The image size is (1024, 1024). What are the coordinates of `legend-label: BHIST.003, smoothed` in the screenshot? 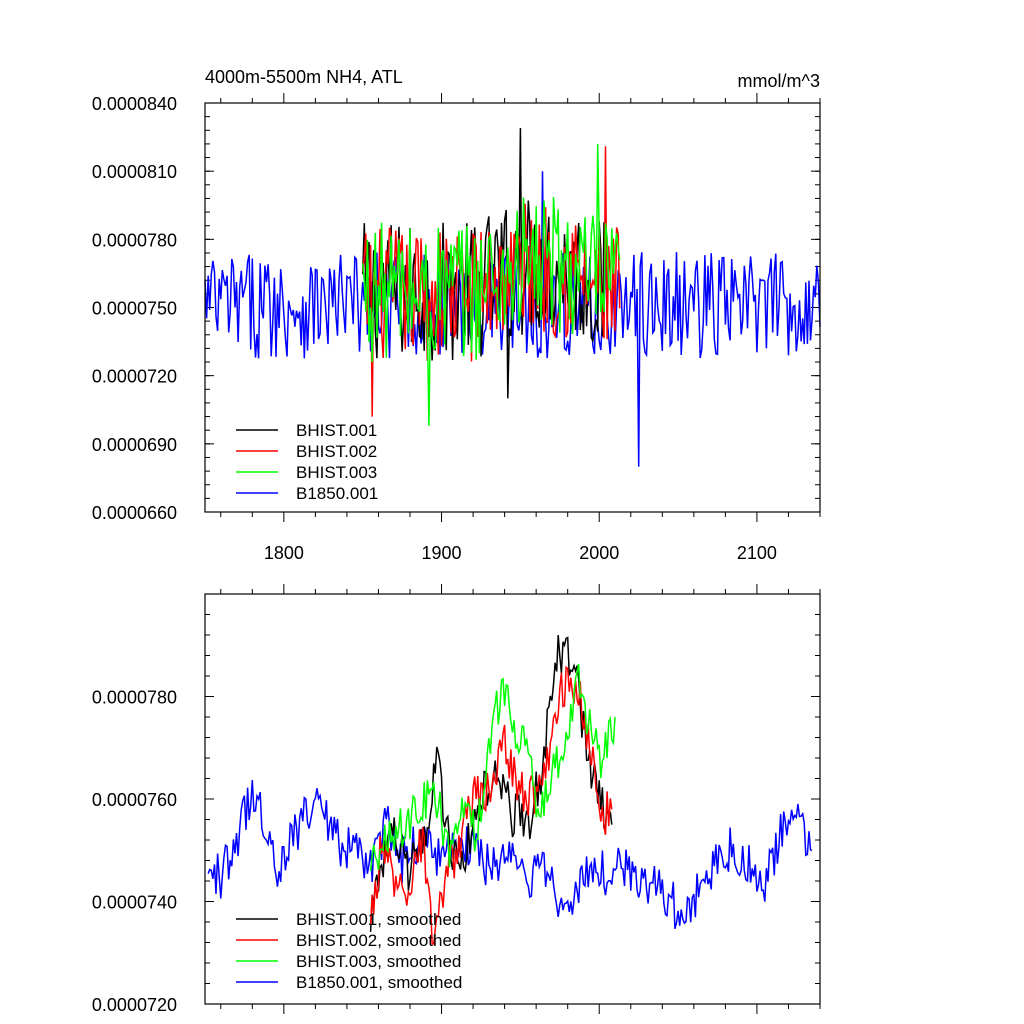 It's located at (378, 961).